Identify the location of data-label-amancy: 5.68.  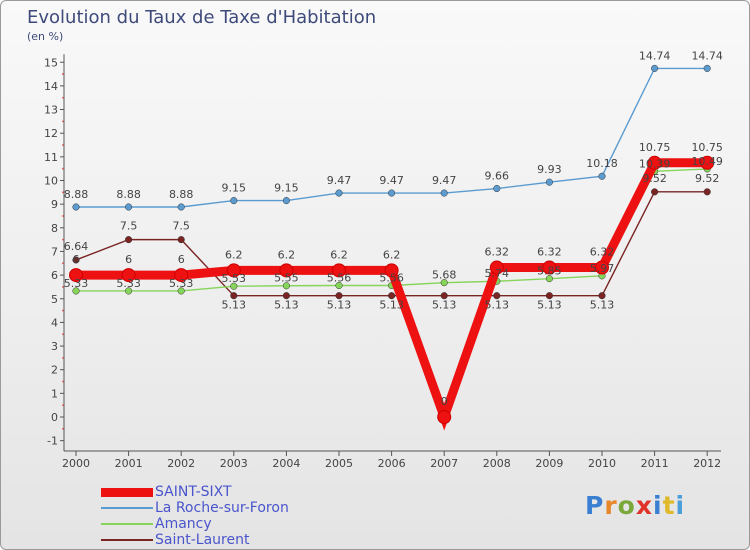
(444, 275).